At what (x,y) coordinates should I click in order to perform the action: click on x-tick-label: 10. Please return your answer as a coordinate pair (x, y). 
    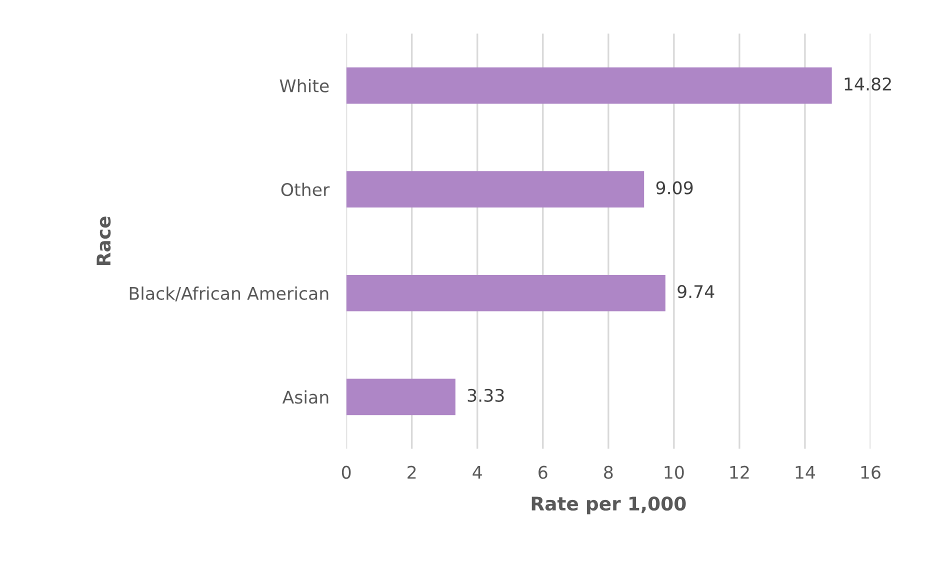
    Looking at the image, I should click on (674, 472).